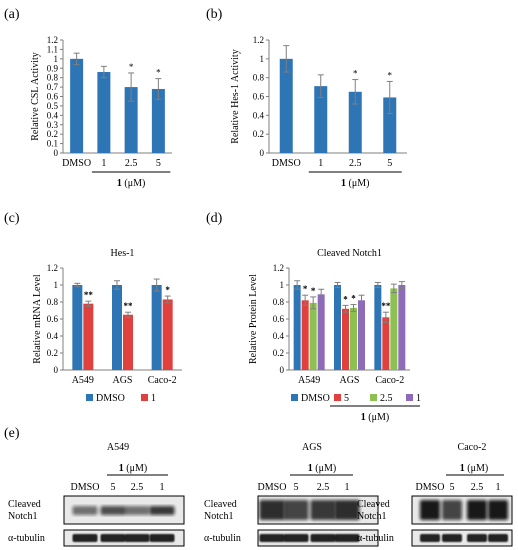 The width and height of the screenshot is (518, 550). Describe the element at coordinates (312, 447) in the screenshot. I see `blot-cell-line: AGS` at that location.